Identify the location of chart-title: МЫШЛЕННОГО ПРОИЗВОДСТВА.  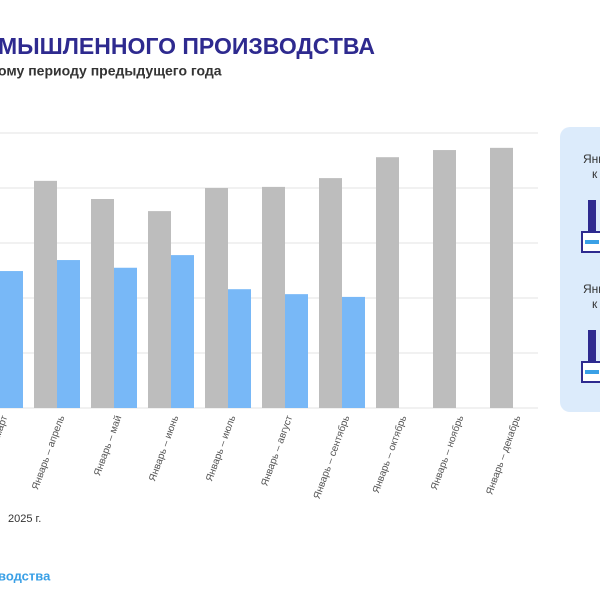
(187, 46).